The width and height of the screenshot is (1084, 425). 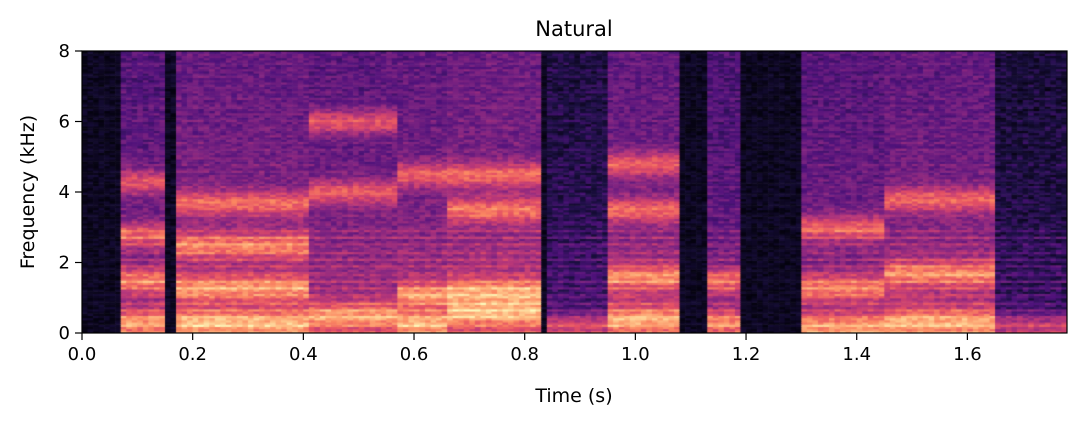 I want to click on x-axis: 0.0 0.2 0.4 0.6 0.8 1.0 1.2 1.4 1.6, so click(x=525, y=349).